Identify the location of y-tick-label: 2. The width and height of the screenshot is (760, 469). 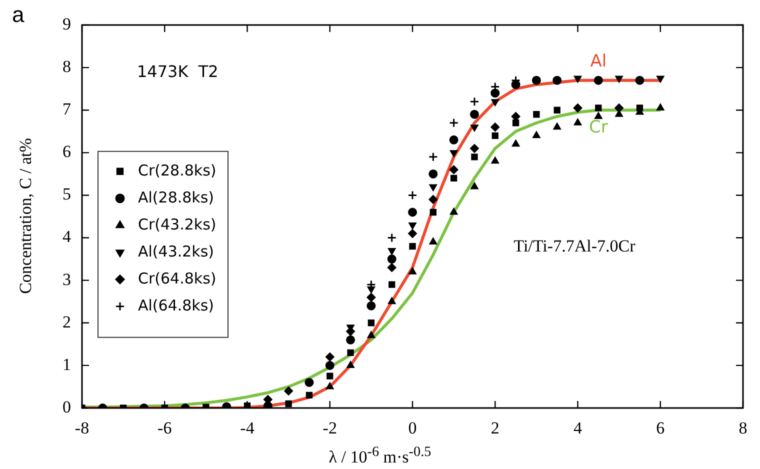
(66, 322).